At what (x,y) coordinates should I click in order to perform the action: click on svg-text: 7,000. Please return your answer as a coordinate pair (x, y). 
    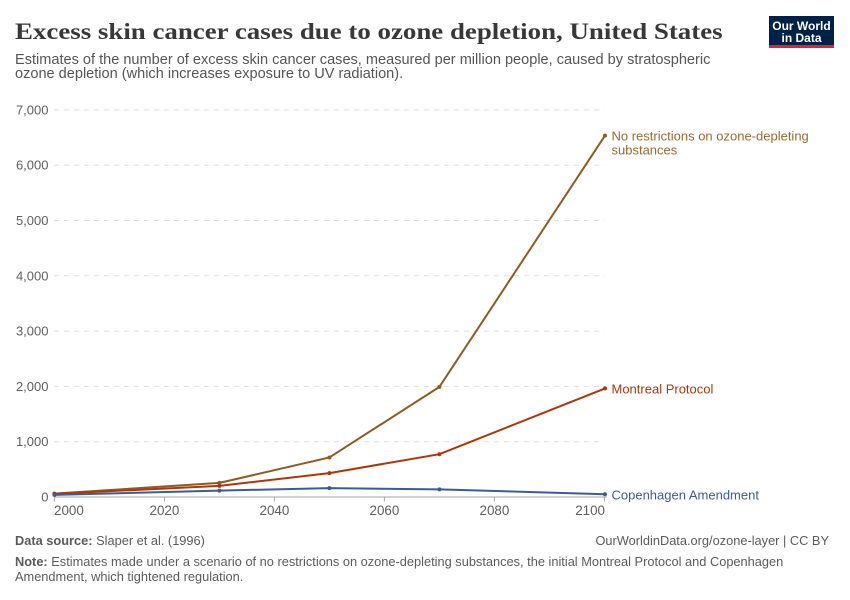
    Looking at the image, I should click on (32, 109).